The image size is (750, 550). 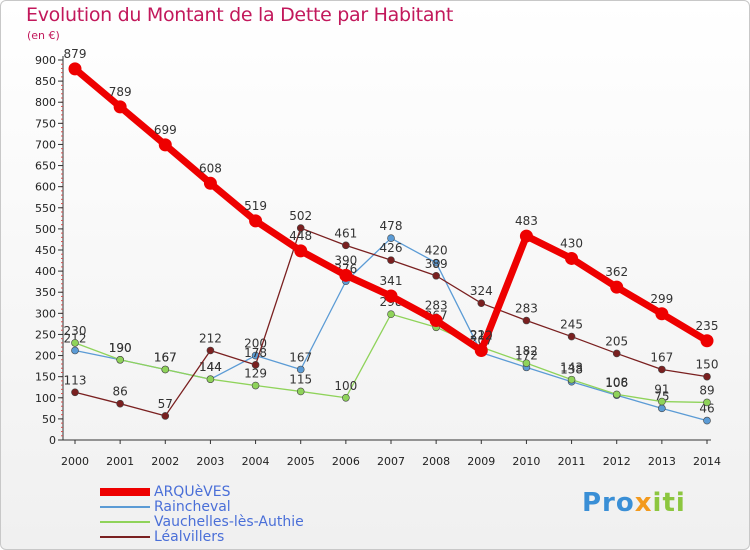 What do you see at coordinates (707, 365) in the screenshot?
I see `data-label-l-alvillers: 150` at bounding box center [707, 365].